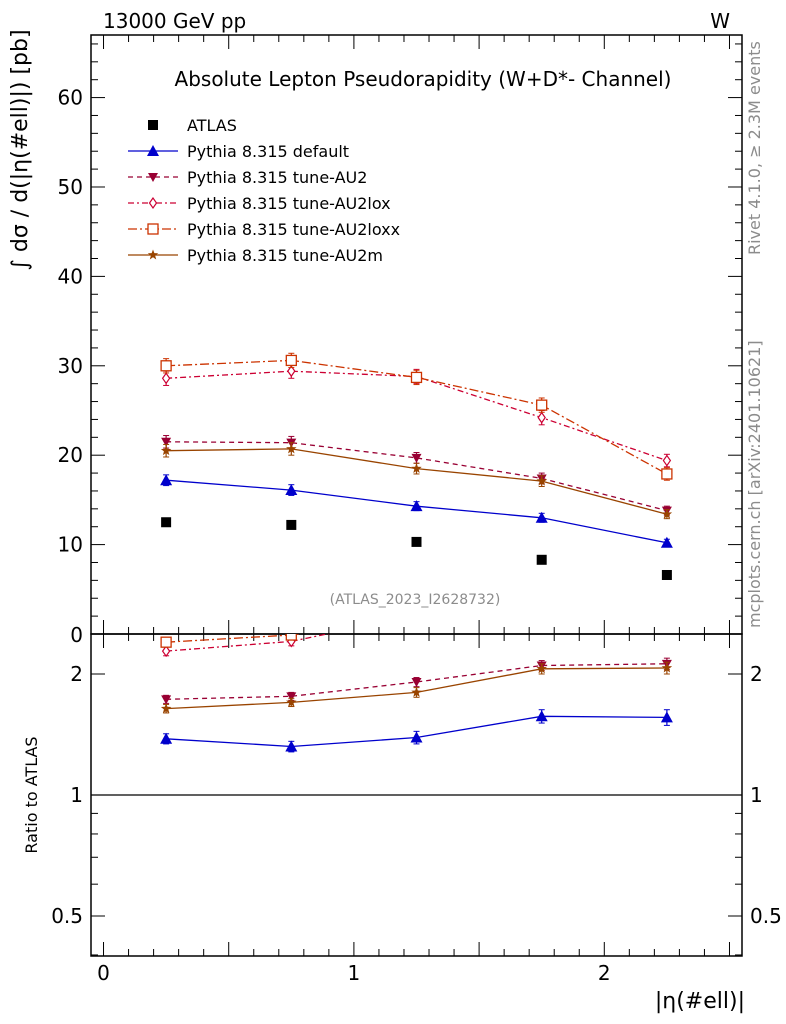 The image size is (786, 1024). What do you see at coordinates (285, 255) in the screenshot?
I see `legend-label: Pythia 8.315 tune-AU2m` at bounding box center [285, 255].